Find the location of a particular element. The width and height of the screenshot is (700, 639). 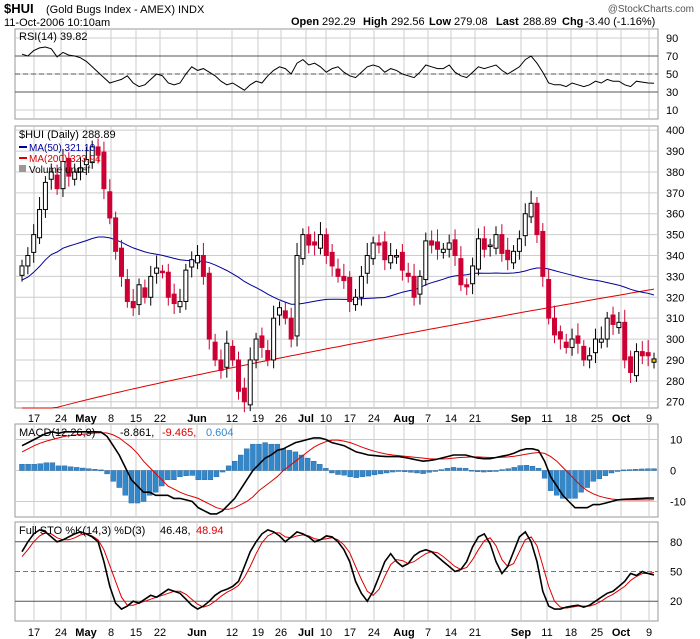

x-axis-label-upper: 11 is located at coordinates (546, 419).